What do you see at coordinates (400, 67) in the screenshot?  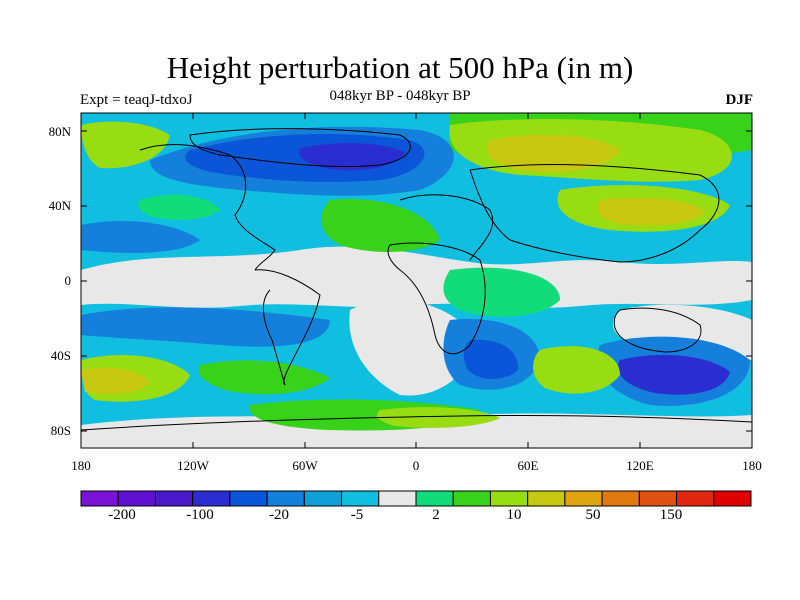 I see `chart-title: Height perturbation at 500 hPa (in m)` at bounding box center [400, 67].